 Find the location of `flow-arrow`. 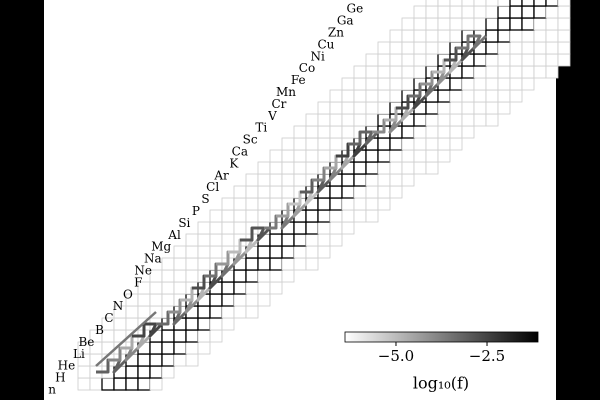

flow-arrow is located at coordinates (126, 339).